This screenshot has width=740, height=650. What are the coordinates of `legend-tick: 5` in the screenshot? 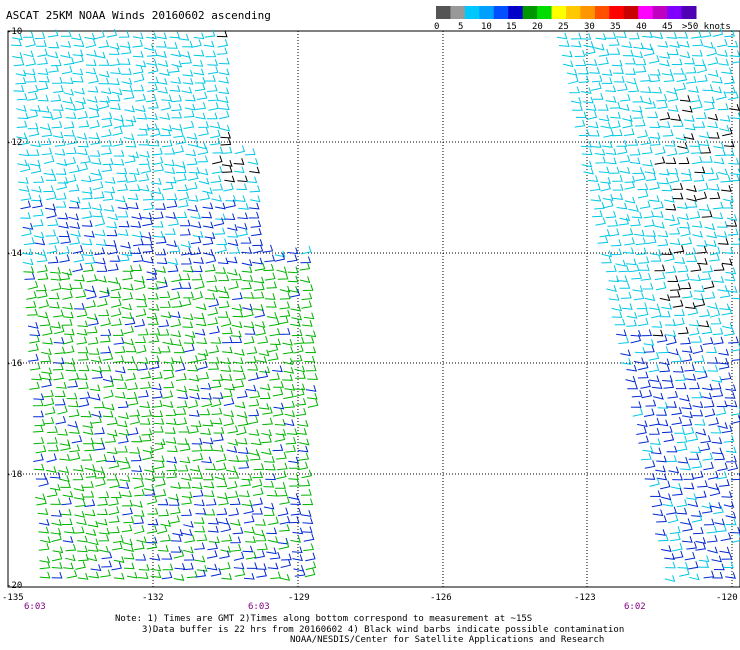 It's located at (460, 27).